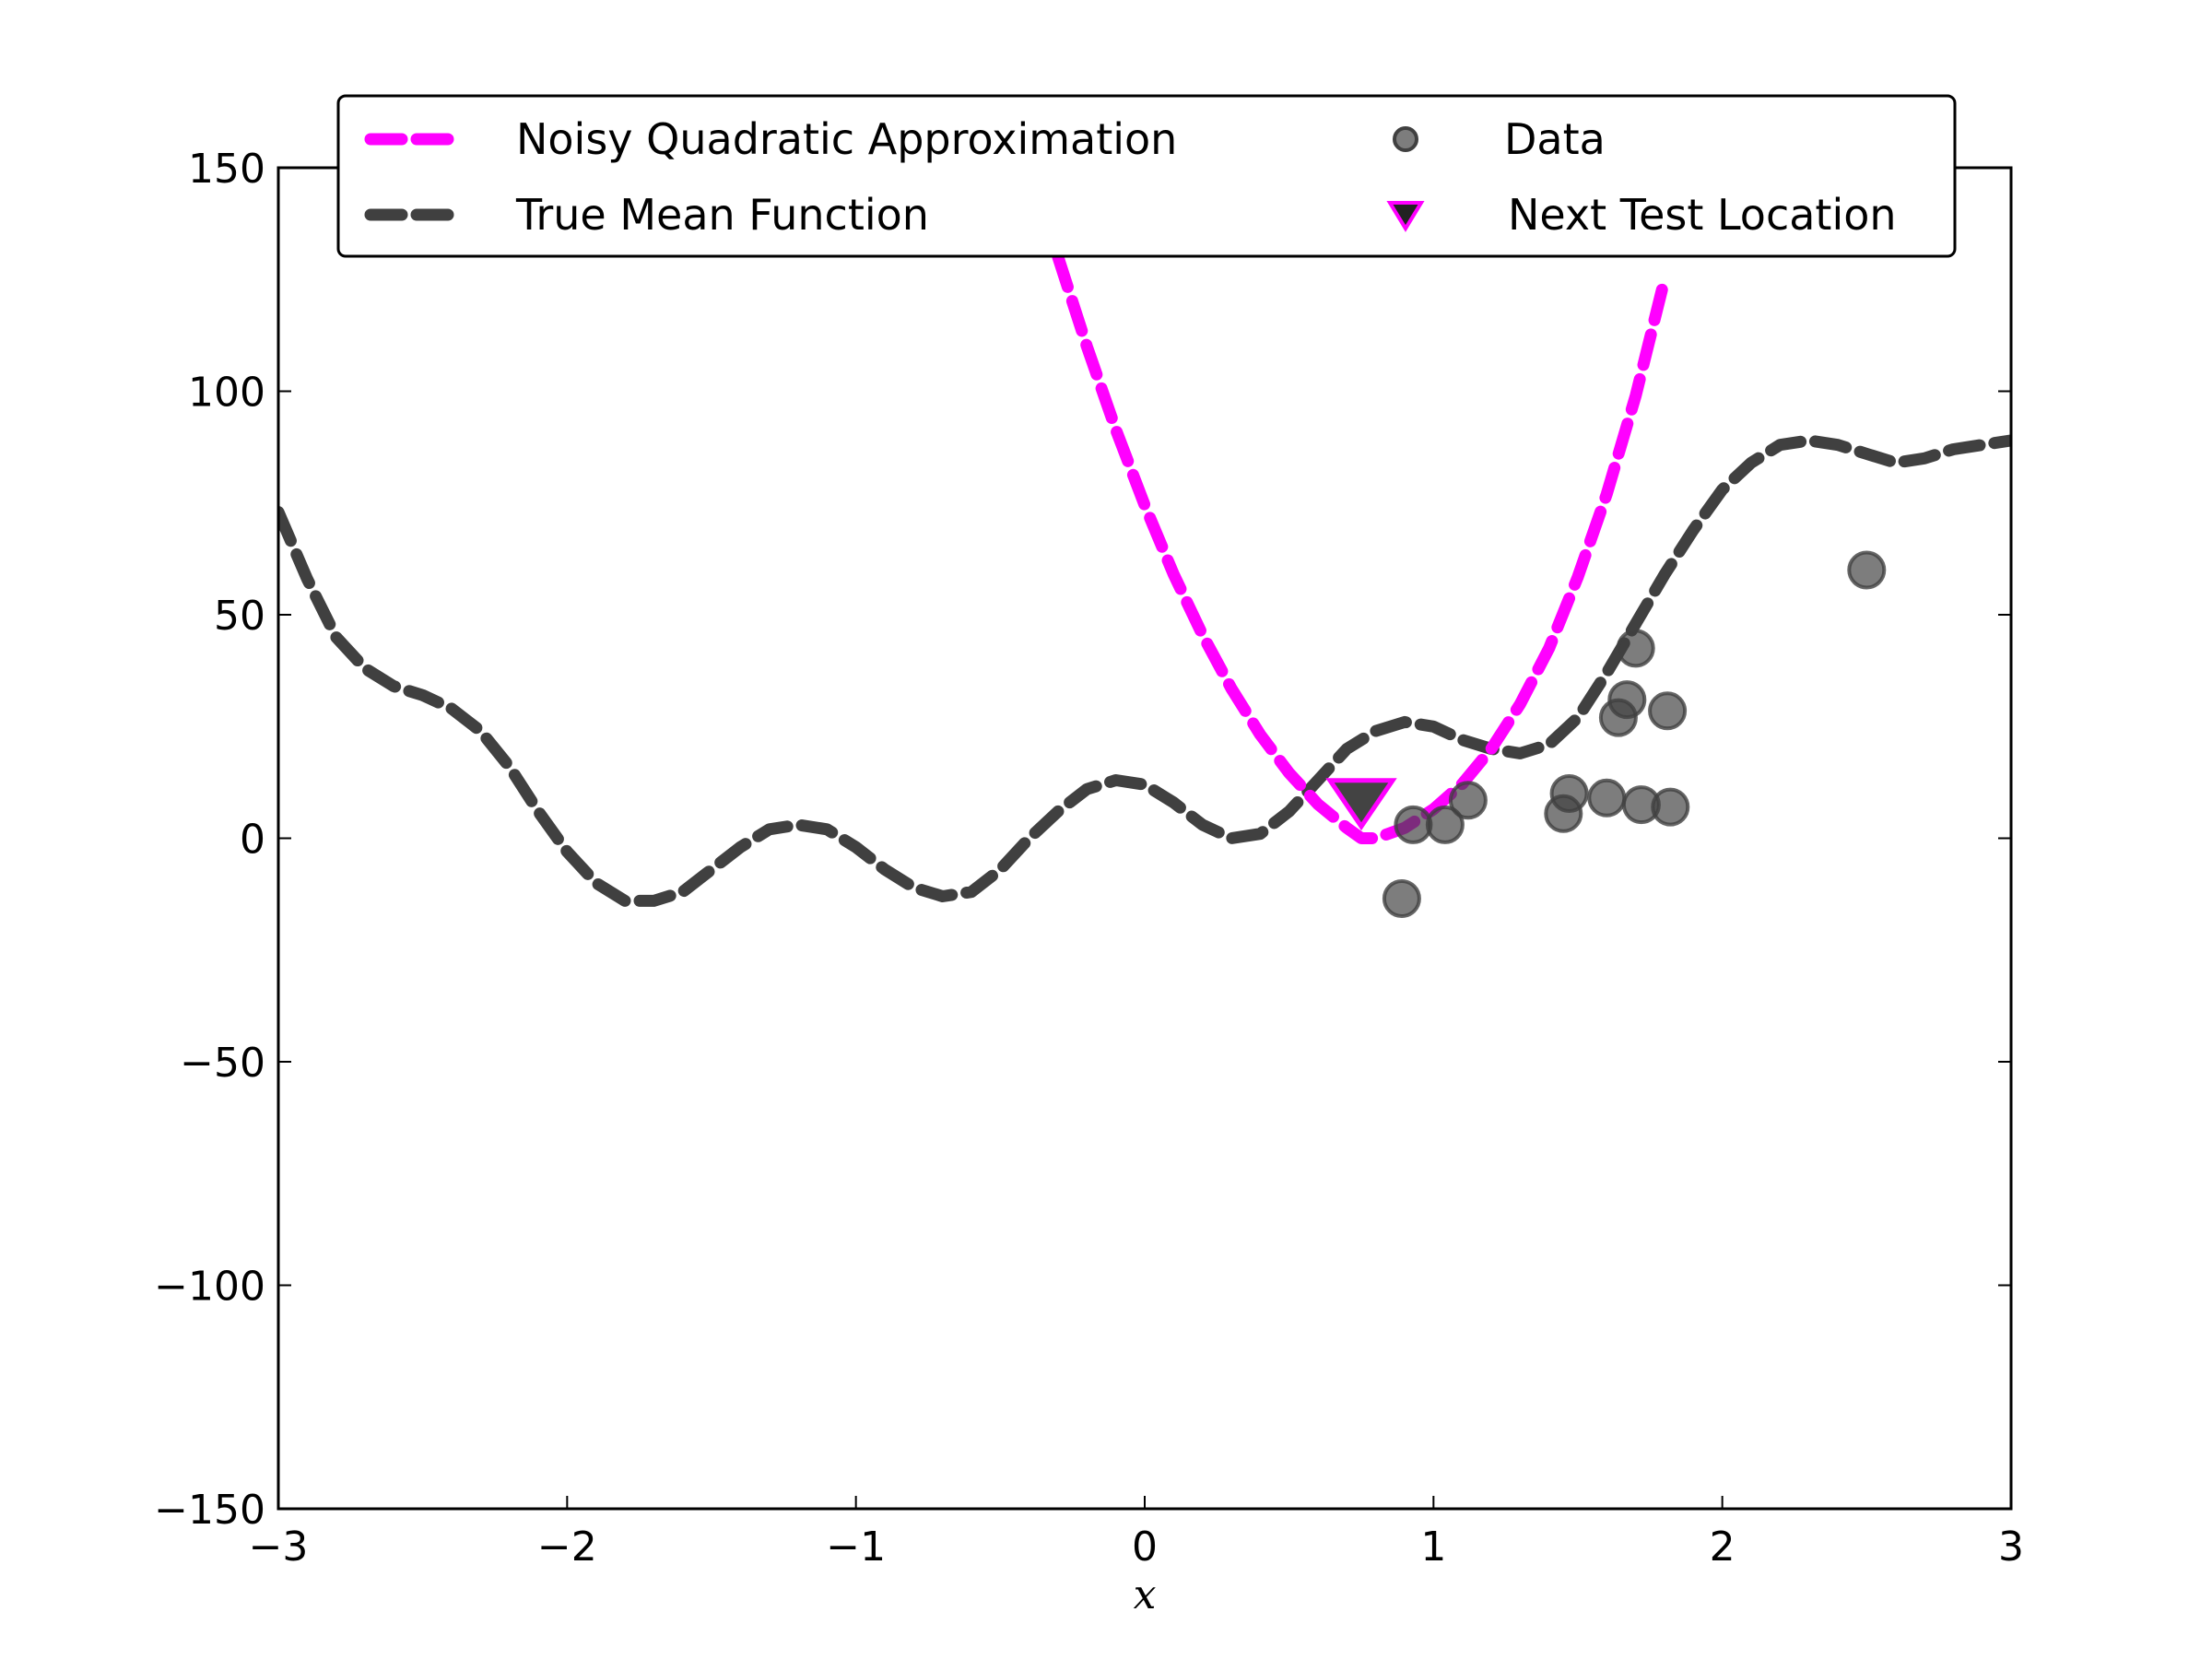  What do you see at coordinates (1555, 139) in the screenshot?
I see `legend-label-data: Data` at bounding box center [1555, 139].